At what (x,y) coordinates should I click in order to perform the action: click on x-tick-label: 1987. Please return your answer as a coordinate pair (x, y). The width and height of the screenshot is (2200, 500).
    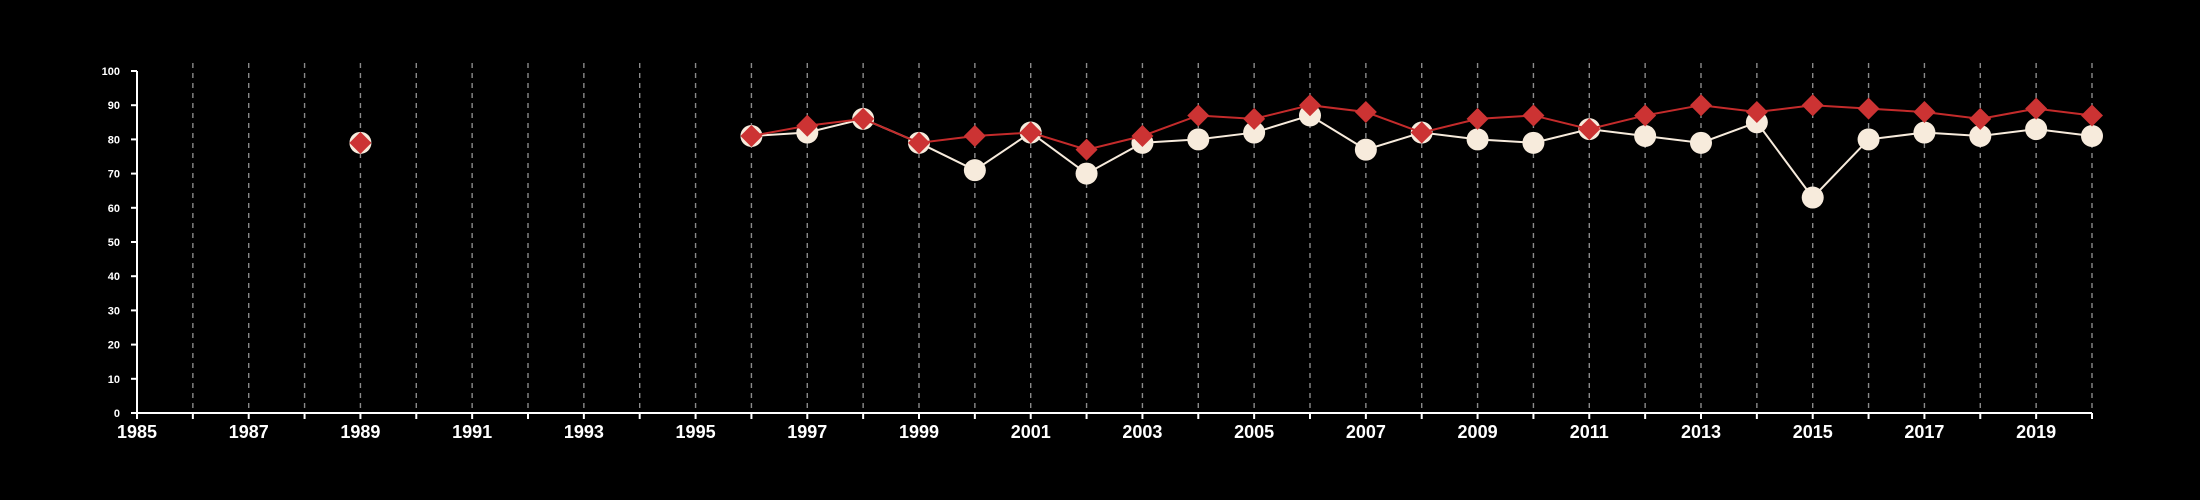
    Looking at the image, I should click on (249, 432).